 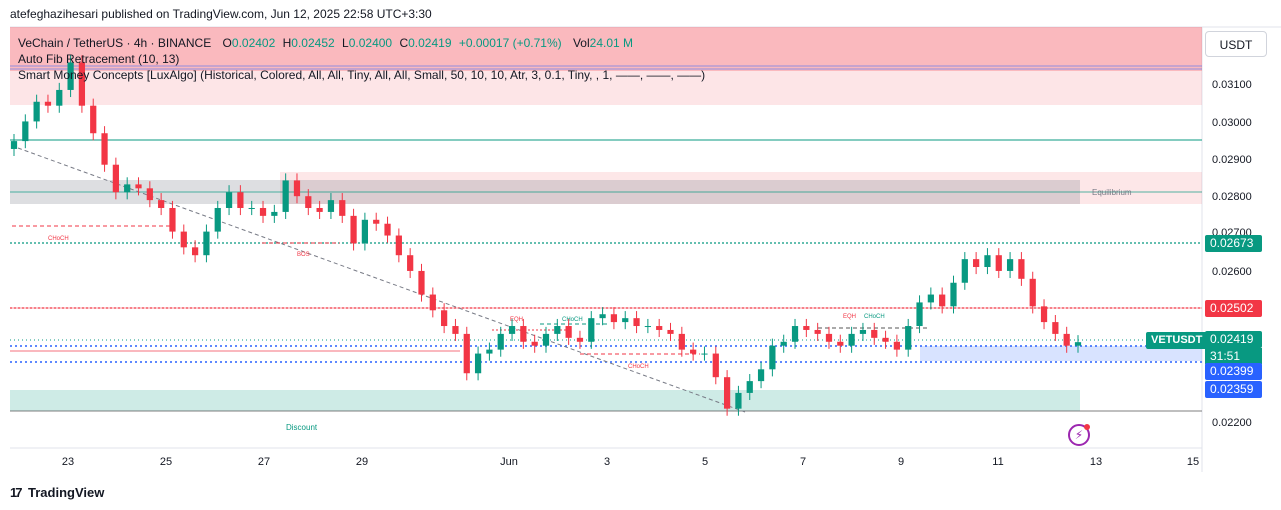 What do you see at coordinates (115, 43) in the screenshot?
I see `symbol-title: VeChain / TetherUS · 4h · BINANCE` at bounding box center [115, 43].